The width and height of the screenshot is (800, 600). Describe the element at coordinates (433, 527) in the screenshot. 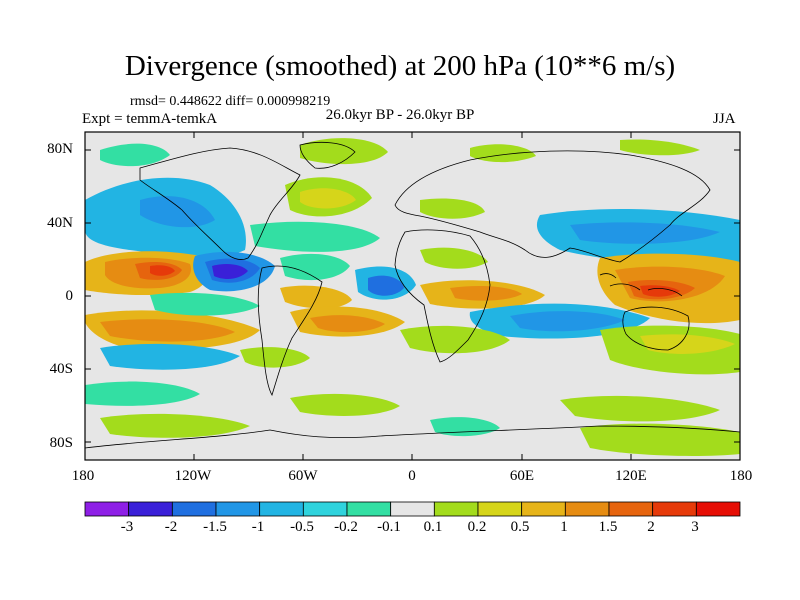

I see `colorbar-label: 0.1` at that location.